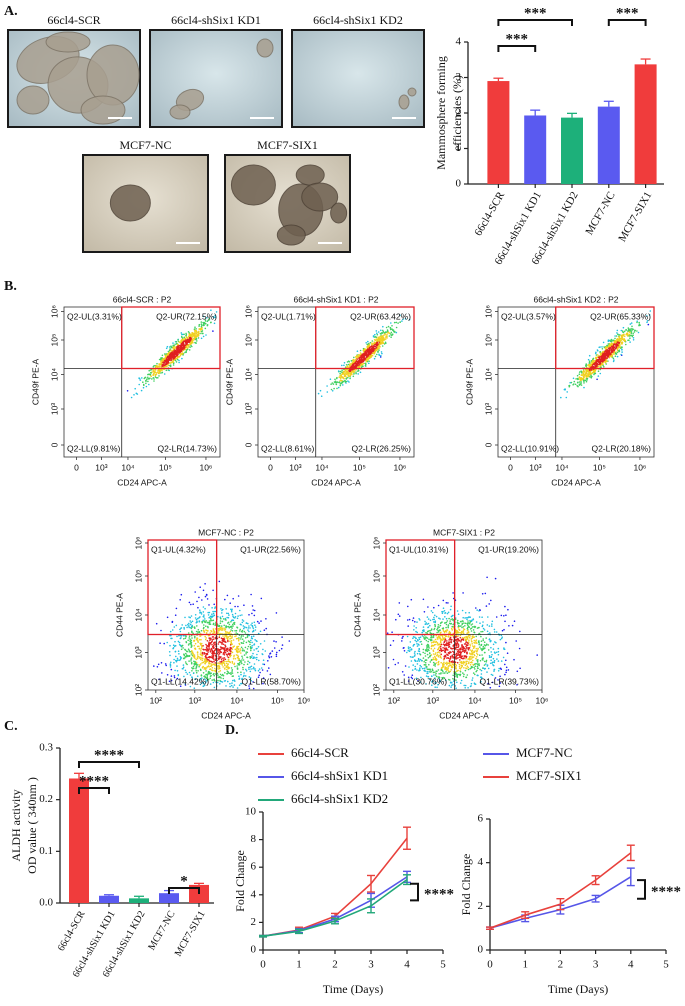 The image size is (685, 1006). Describe the element at coordinates (138, 576) in the screenshot. I see `y-tick-label: 10⁵` at that location.